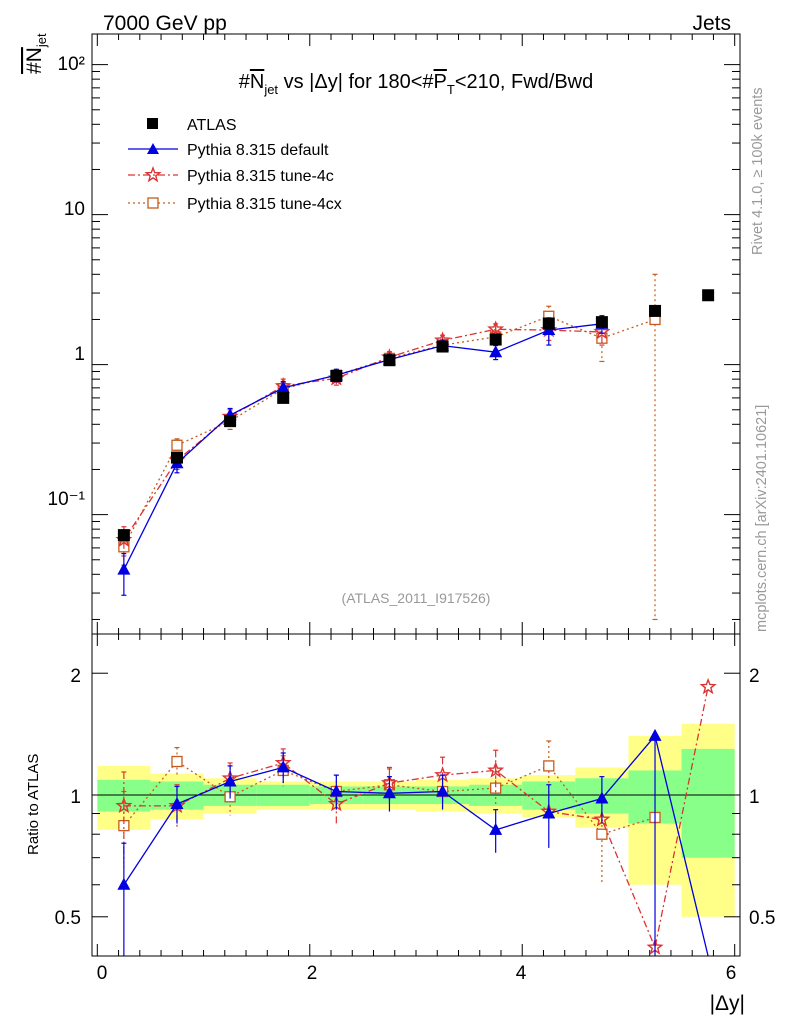 This screenshot has width=786, height=1024. What do you see at coordinates (440, 82) in the screenshot?
I see `title-p: P` at bounding box center [440, 82].